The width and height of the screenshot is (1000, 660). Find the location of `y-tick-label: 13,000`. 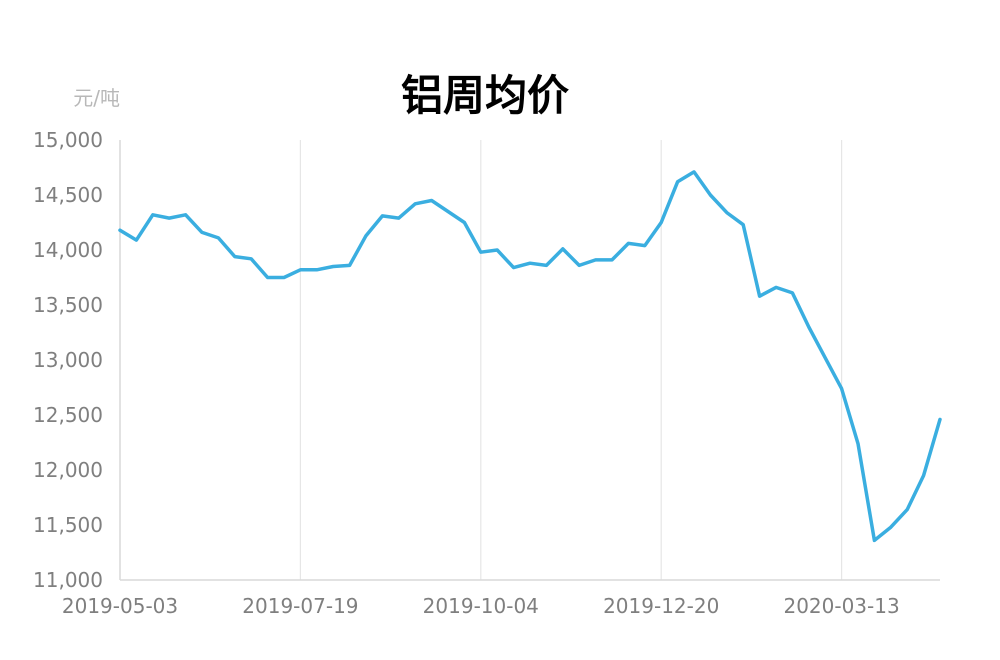

y-tick-label: 13,000 is located at coordinates (68, 360).